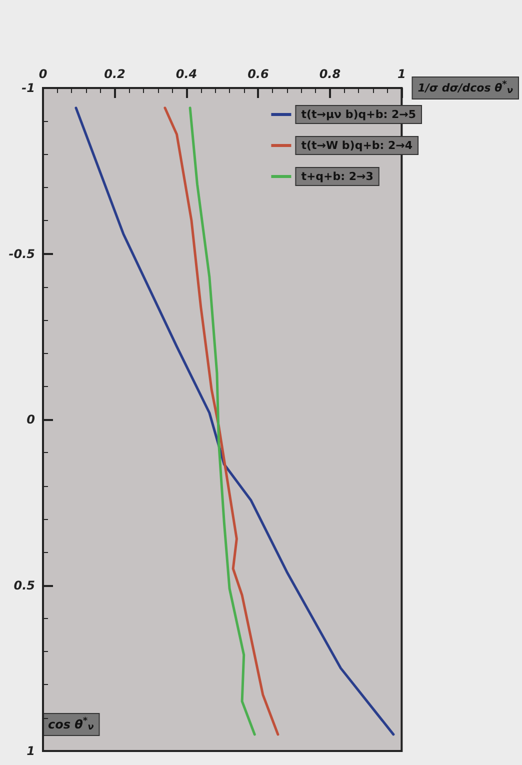  Describe the element at coordinates (30, 419) in the screenshot. I see `y-tick-label: 0` at that location.